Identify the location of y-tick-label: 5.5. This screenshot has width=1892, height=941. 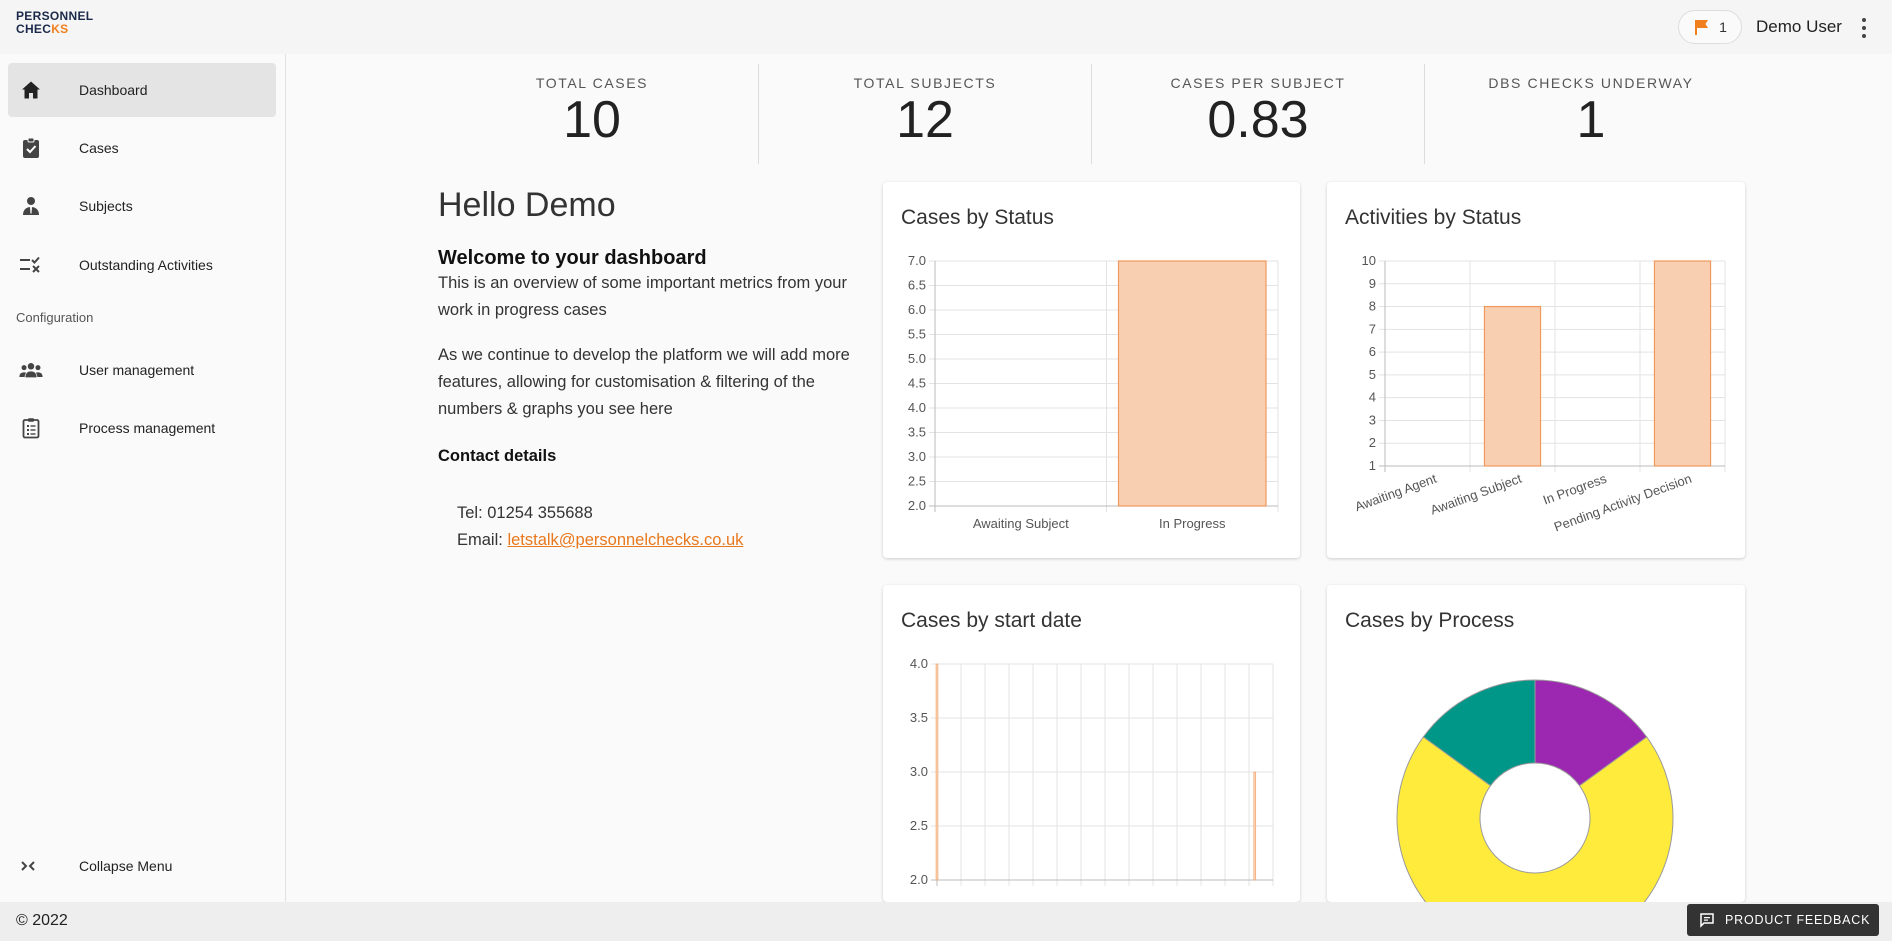
(917, 334).